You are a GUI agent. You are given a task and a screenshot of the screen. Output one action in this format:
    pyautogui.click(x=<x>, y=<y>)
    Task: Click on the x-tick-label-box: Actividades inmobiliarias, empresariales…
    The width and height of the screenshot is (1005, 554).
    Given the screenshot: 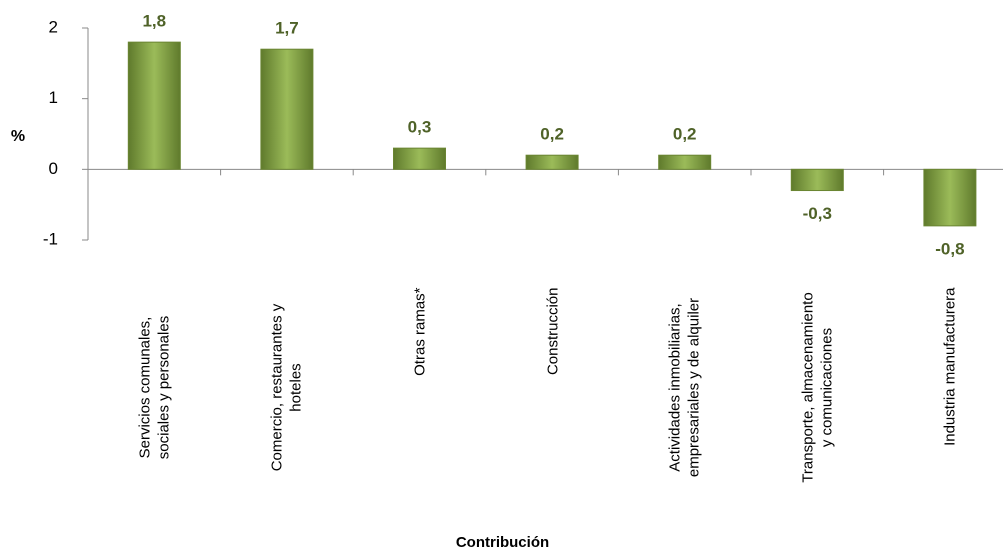 What is the action you would take?
    pyautogui.click(x=685, y=400)
    